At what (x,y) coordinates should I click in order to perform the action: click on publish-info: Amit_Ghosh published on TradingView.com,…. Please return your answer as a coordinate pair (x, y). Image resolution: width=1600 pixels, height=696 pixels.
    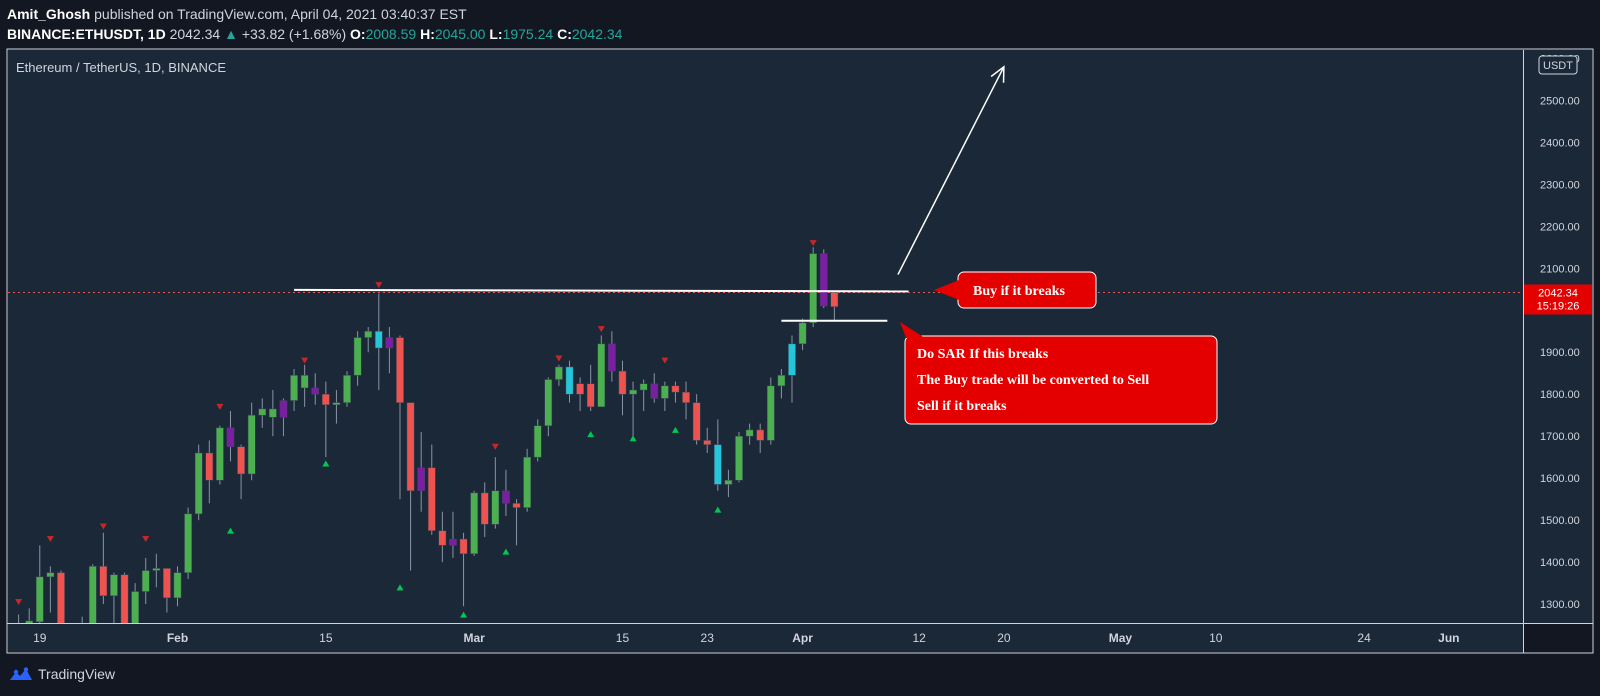
    Looking at the image, I should click on (237, 14).